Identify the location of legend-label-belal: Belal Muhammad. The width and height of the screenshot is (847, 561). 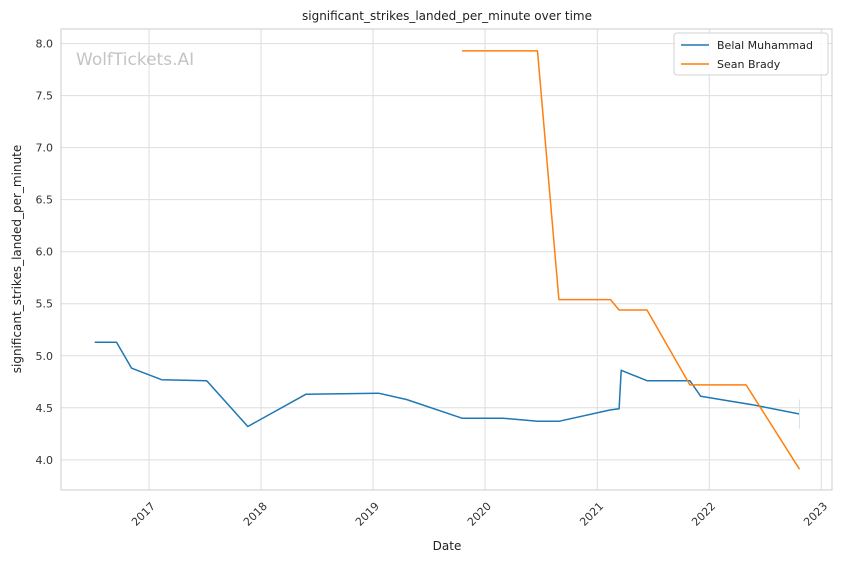
(765, 45).